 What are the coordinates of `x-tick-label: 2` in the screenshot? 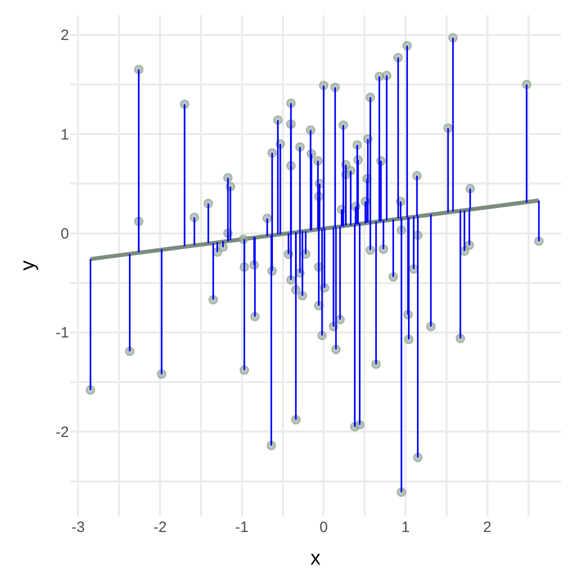 It's located at (487, 527).